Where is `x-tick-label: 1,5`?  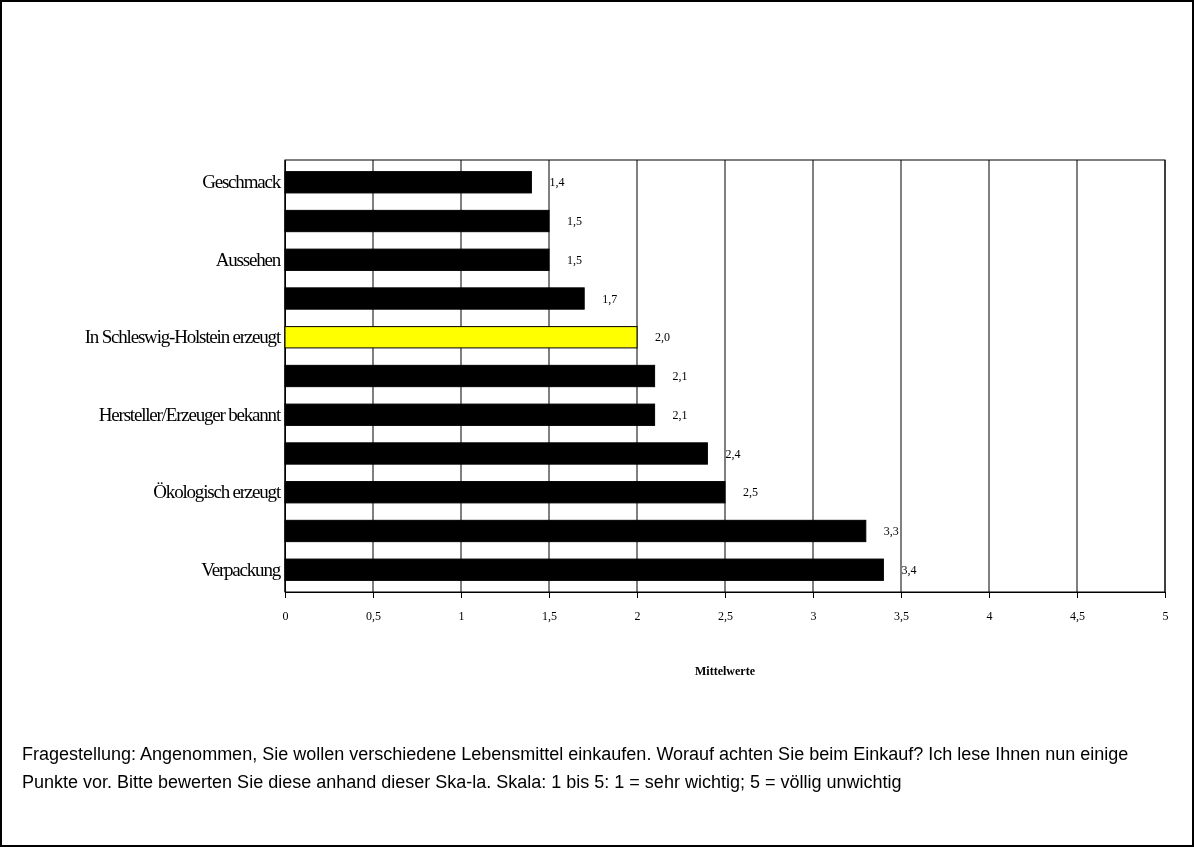 x-tick-label: 1,5 is located at coordinates (549, 616).